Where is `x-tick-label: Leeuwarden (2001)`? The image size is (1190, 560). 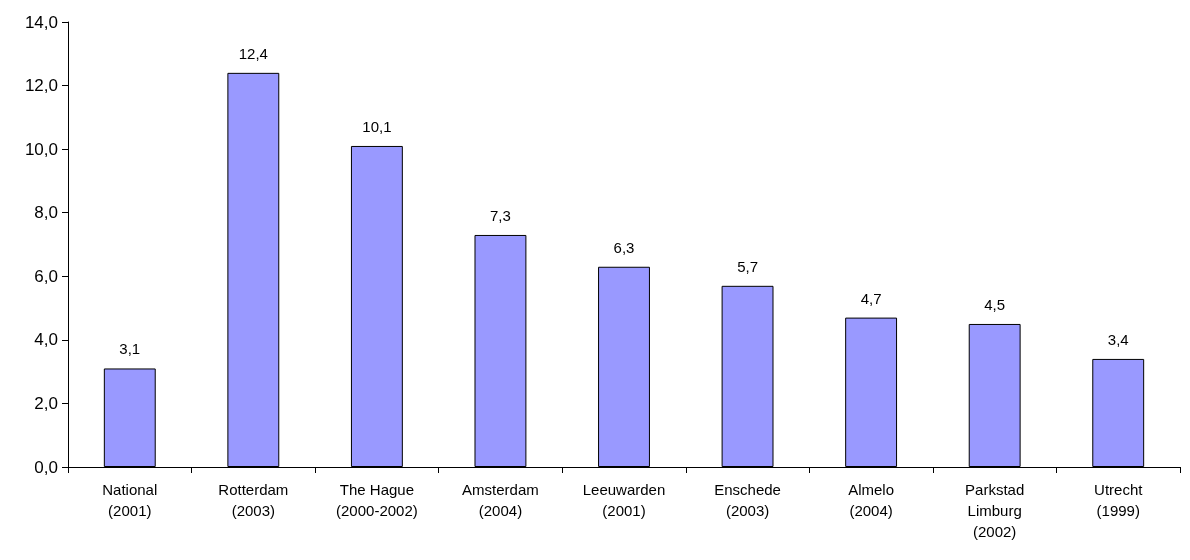 x-tick-label: Leeuwarden (2001) is located at coordinates (624, 500).